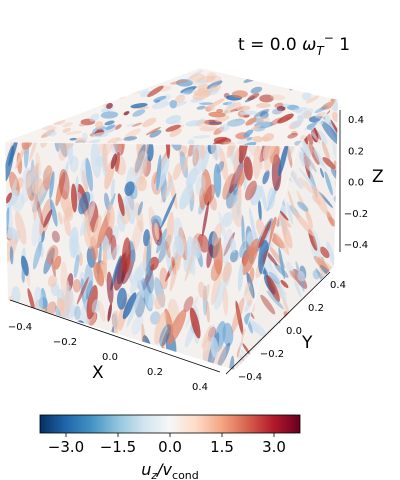 The height and width of the screenshot is (480, 400). What do you see at coordinates (356, 183) in the screenshot?
I see `z-tick-label: 0.0` at bounding box center [356, 183].